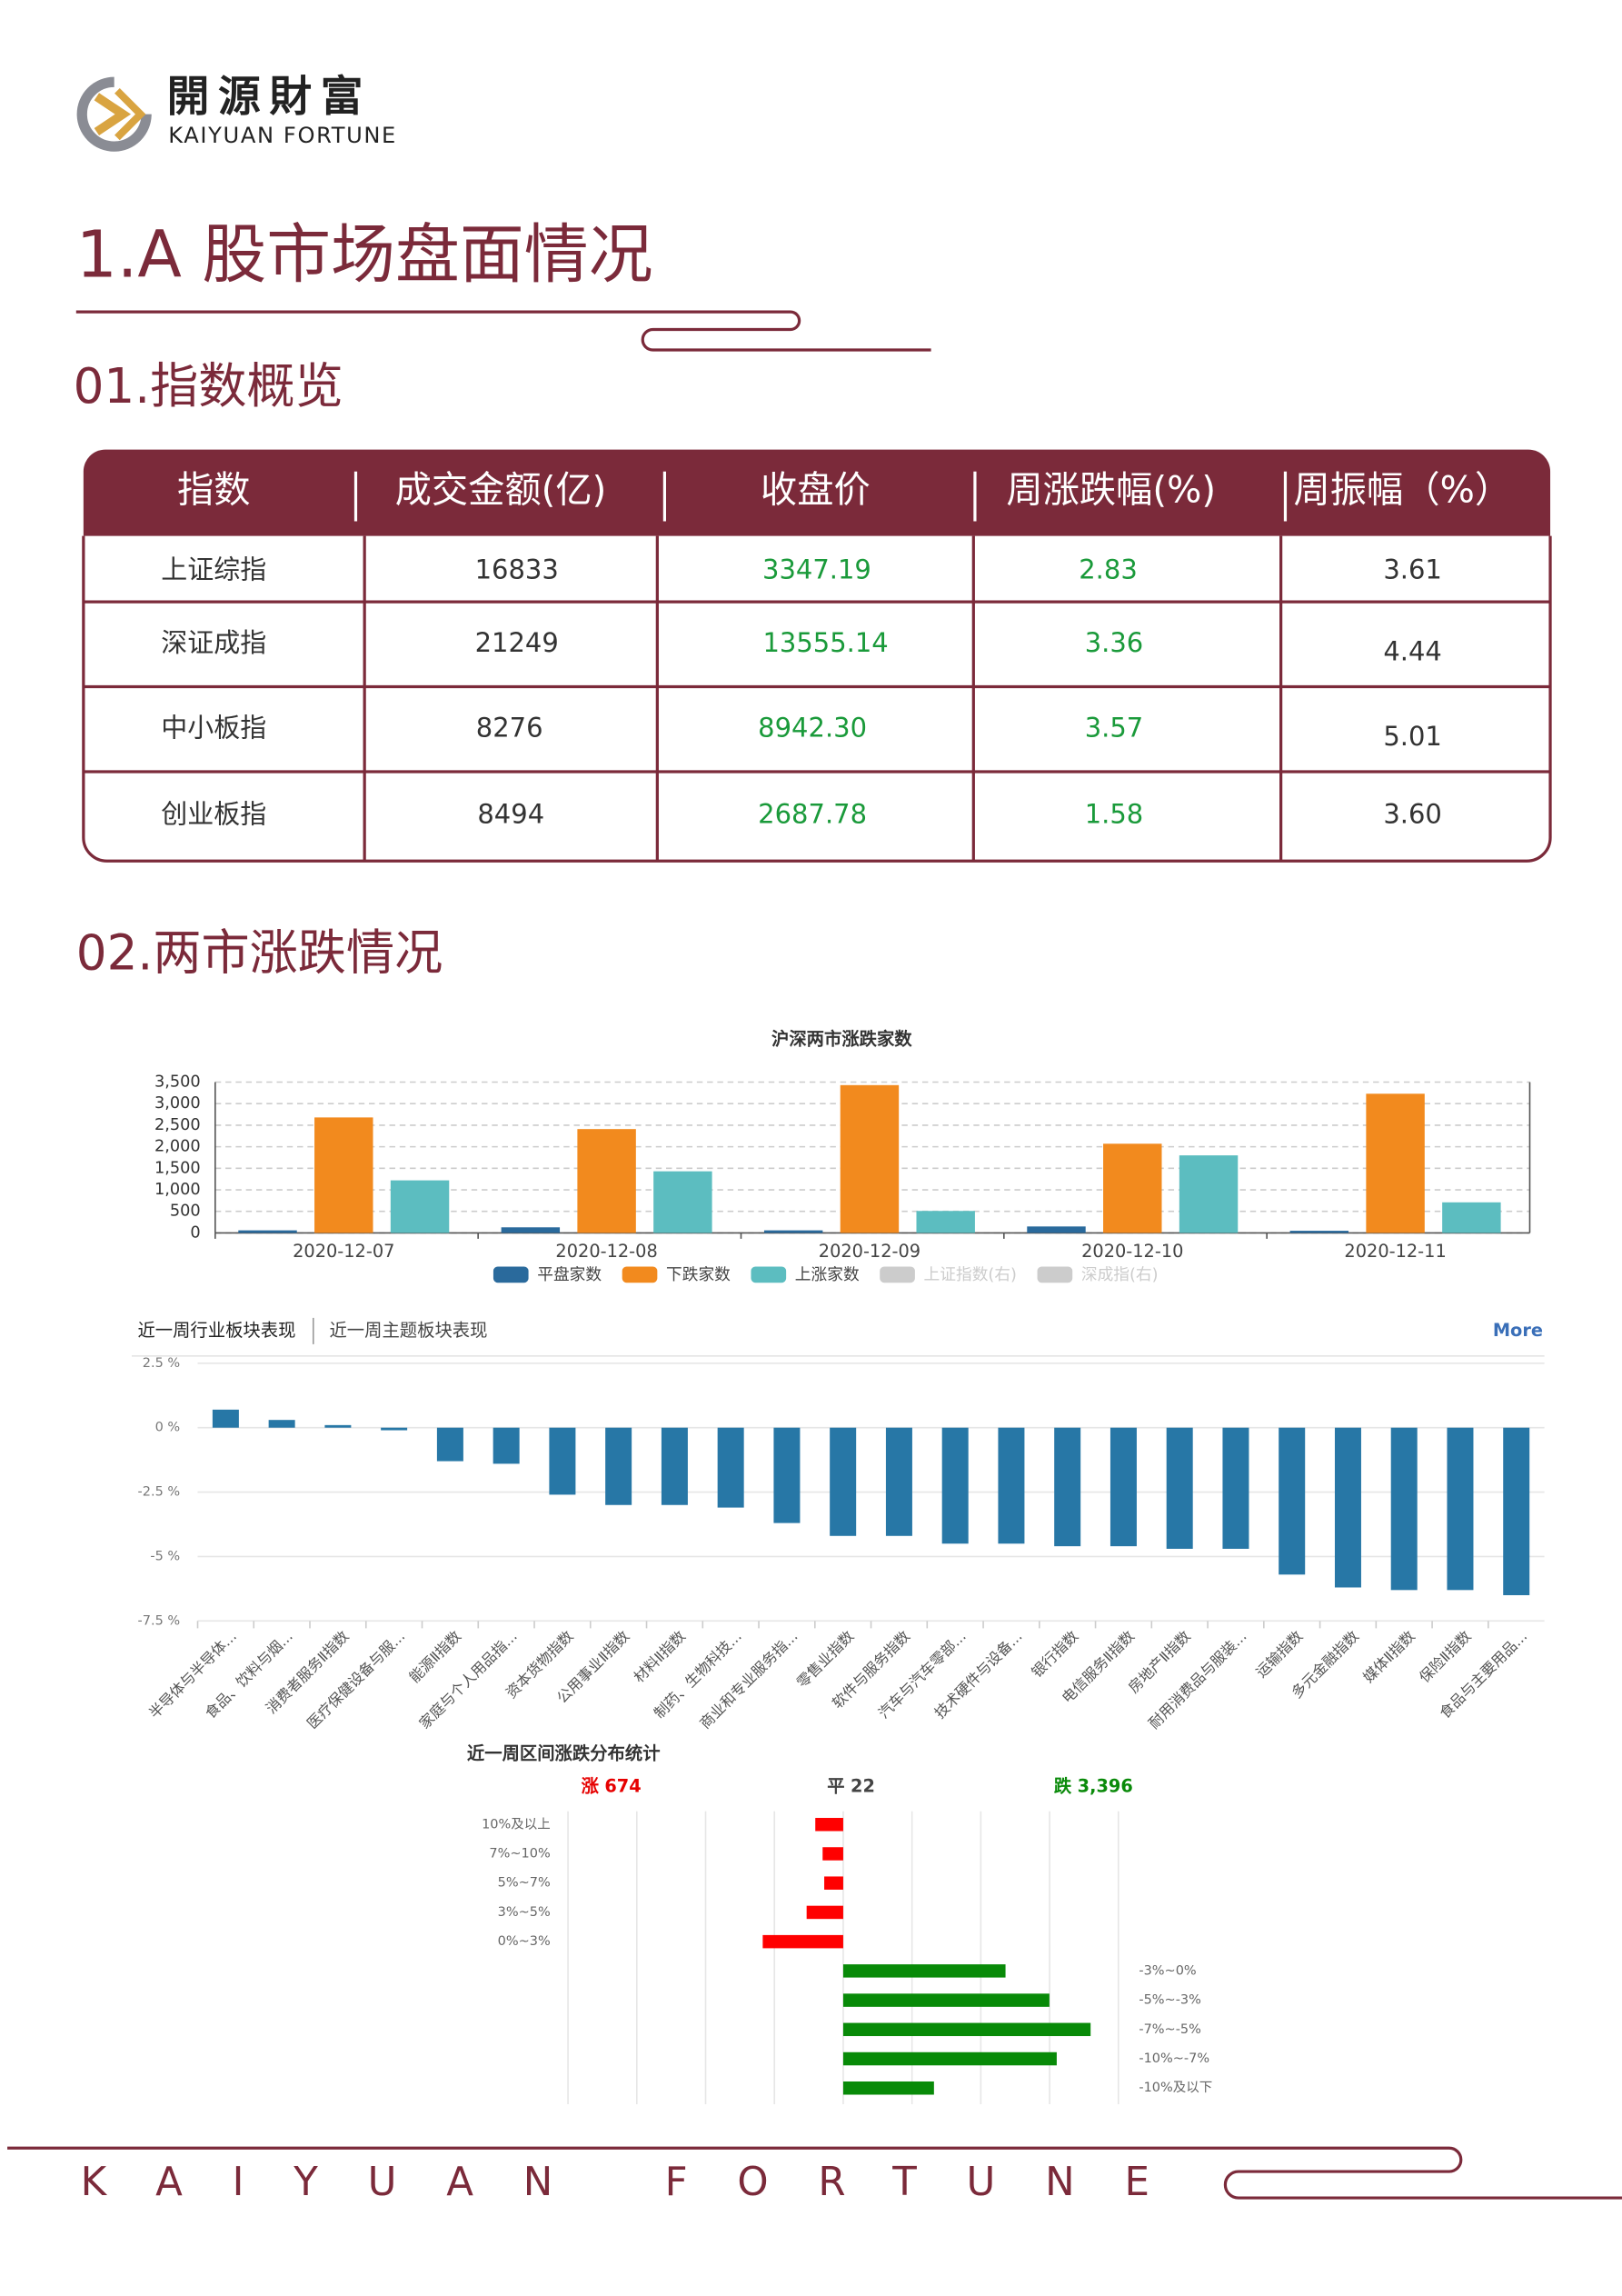 This screenshot has width=1622, height=2296. Describe the element at coordinates (1395, 1251) in the screenshot. I see `x-tick-label: 2020-12-11` at that location.